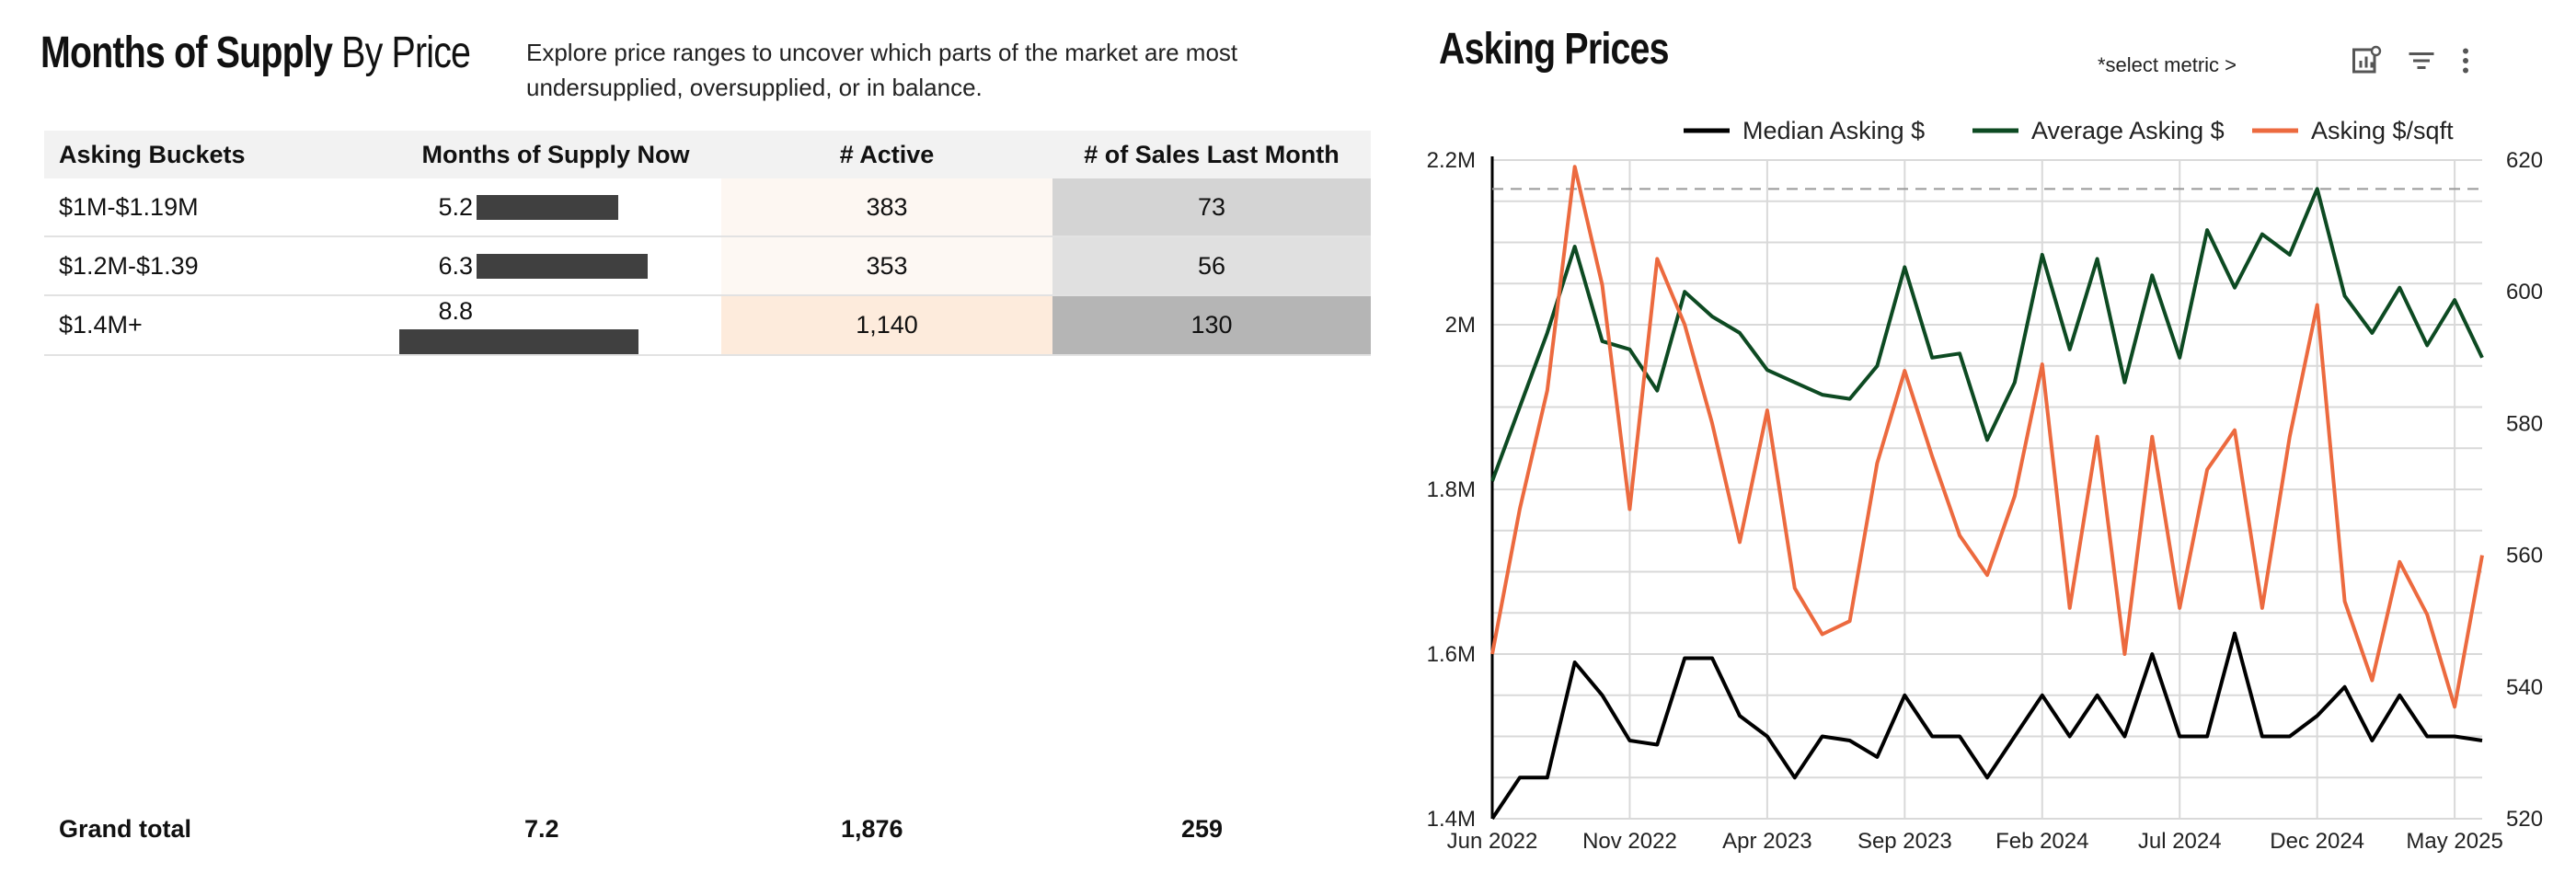 This screenshot has width=2576, height=896. I want to click on x-tick-label: Jul 2024, so click(2180, 841).